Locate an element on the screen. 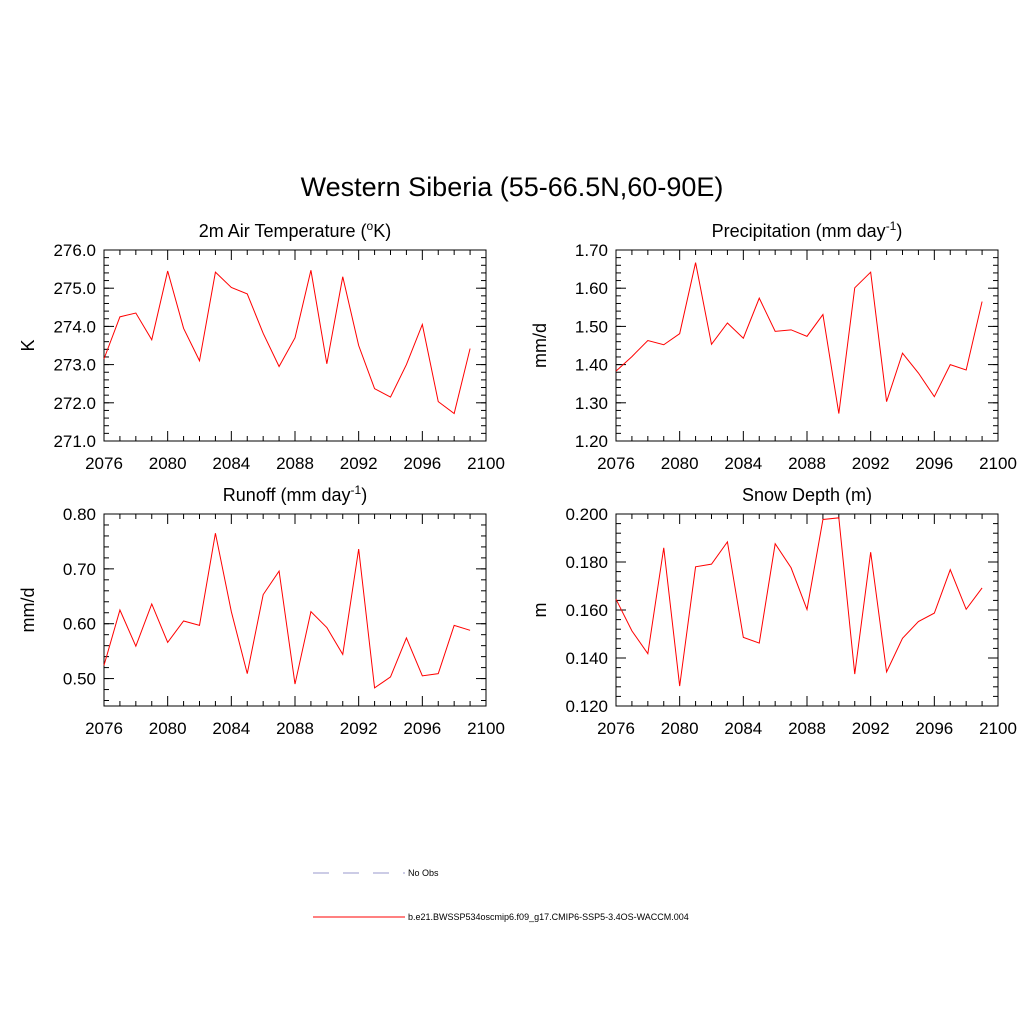  y-tick-label: 0.120 is located at coordinates (586, 706).